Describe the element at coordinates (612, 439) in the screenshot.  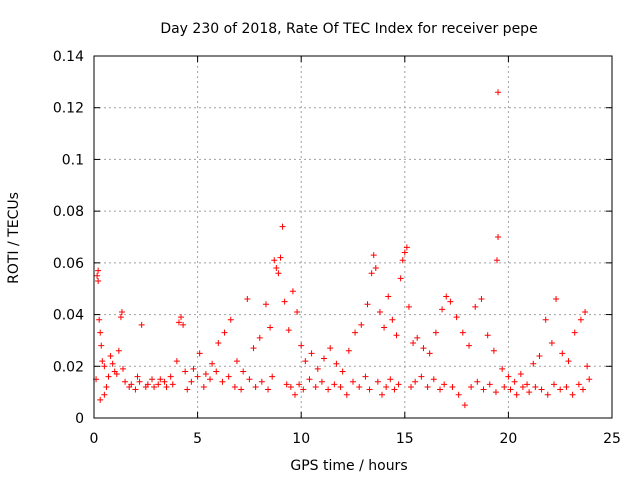
I see `x-tick-label: 25` at that location.